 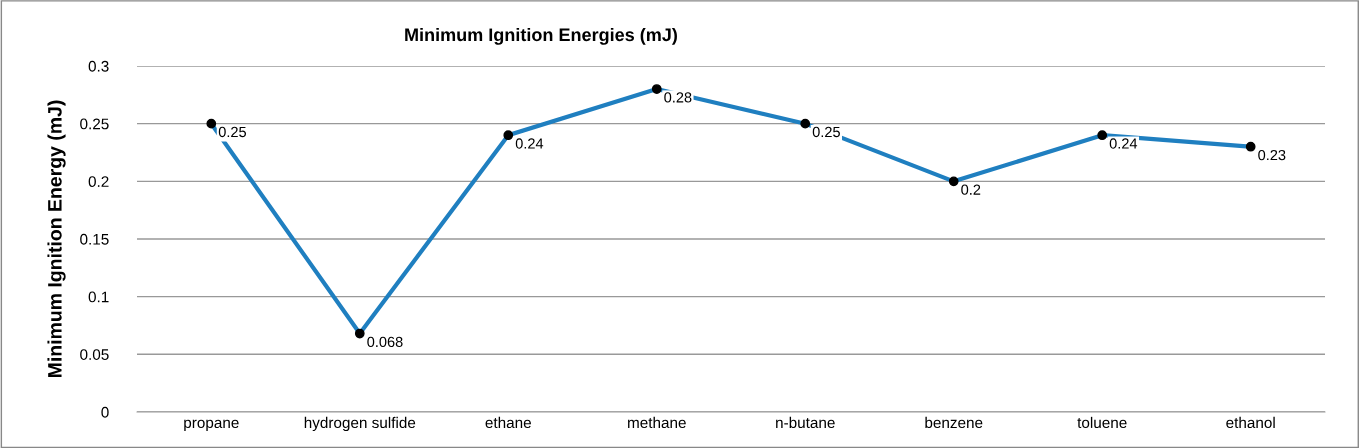 What do you see at coordinates (360, 424) in the screenshot?
I see `x-tick-label: hydrogen sulfide` at bounding box center [360, 424].